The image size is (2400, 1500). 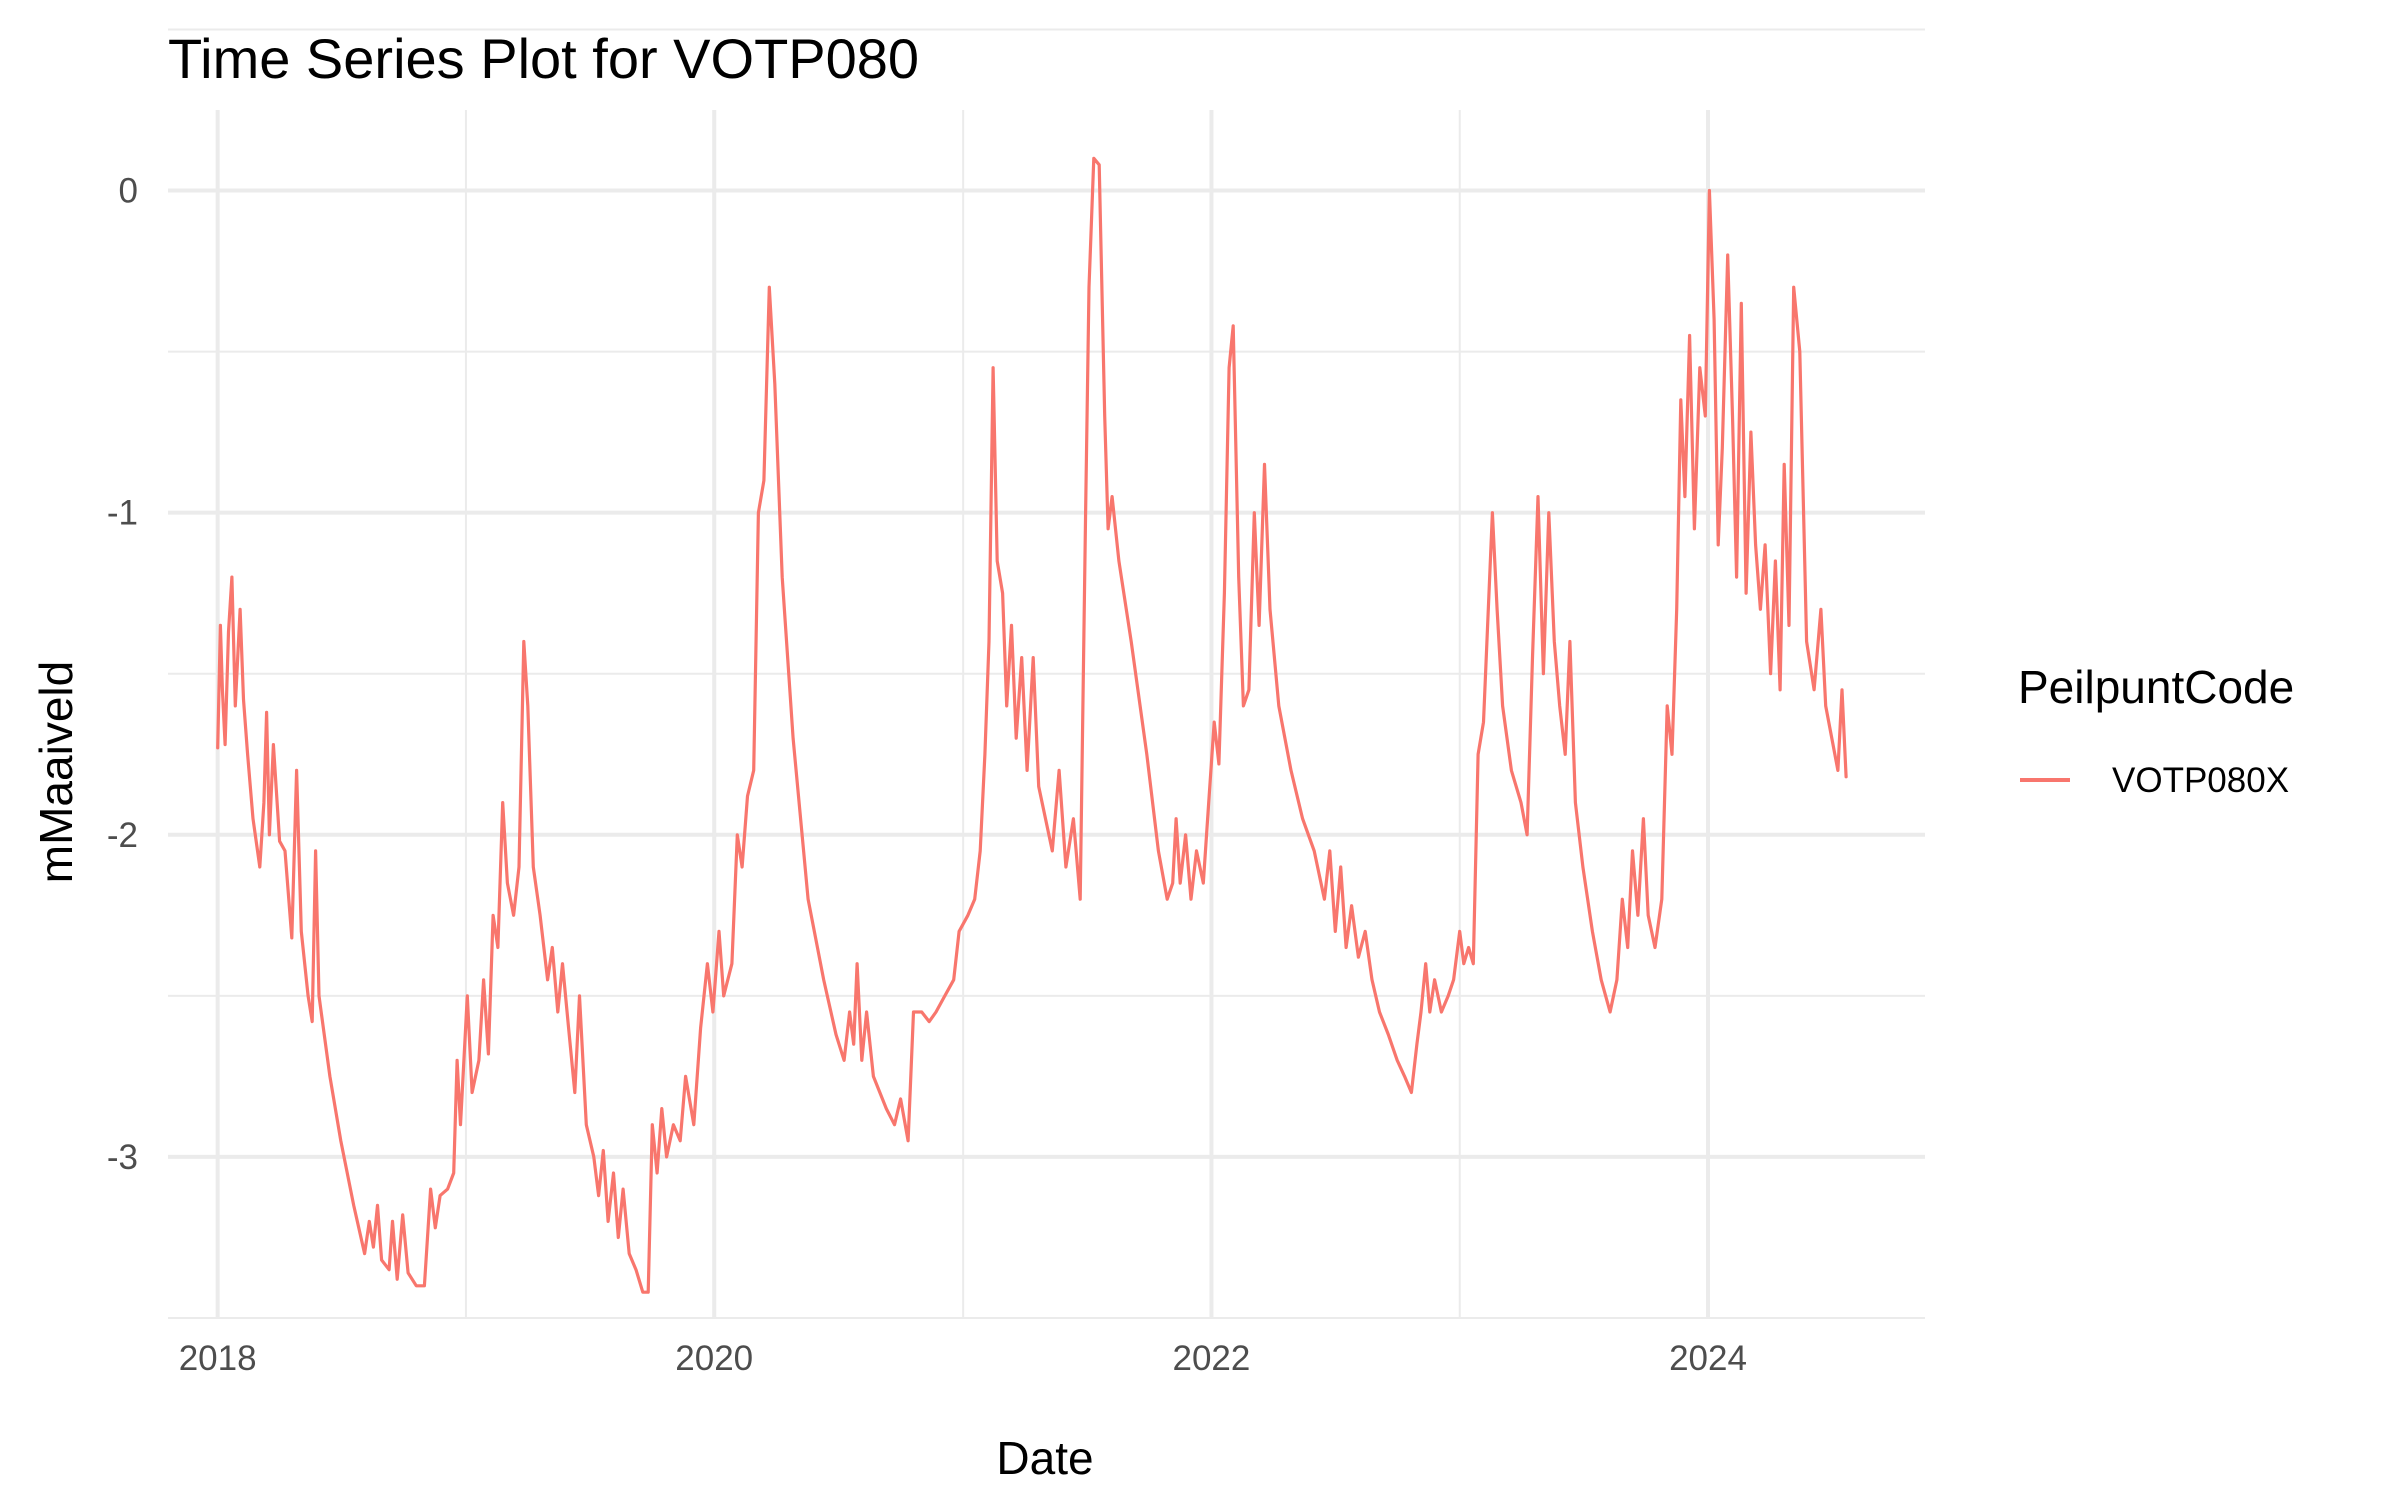 What do you see at coordinates (218, 1358) in the screenshot?
I see `x-tick-label: 2018` at bounding box center [218, 1358].